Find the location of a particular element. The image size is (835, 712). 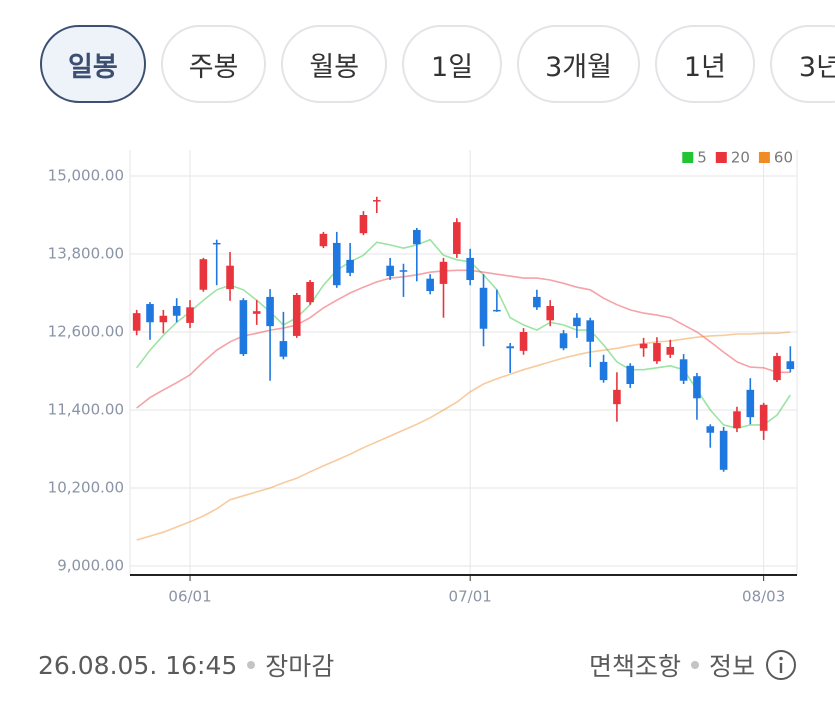

disclaimer-link: 면책조항 is located at coordinates (634, 666).